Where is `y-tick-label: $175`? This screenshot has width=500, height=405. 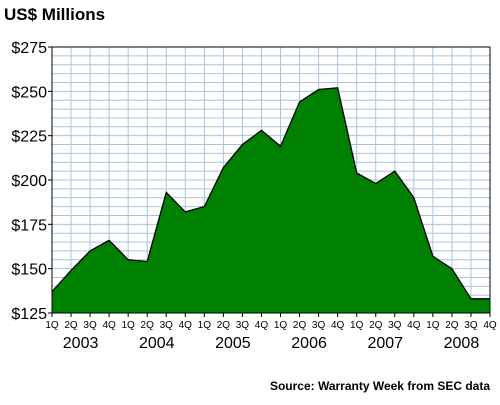 y-tick-label: $175 is located at coordinates (29, 225).